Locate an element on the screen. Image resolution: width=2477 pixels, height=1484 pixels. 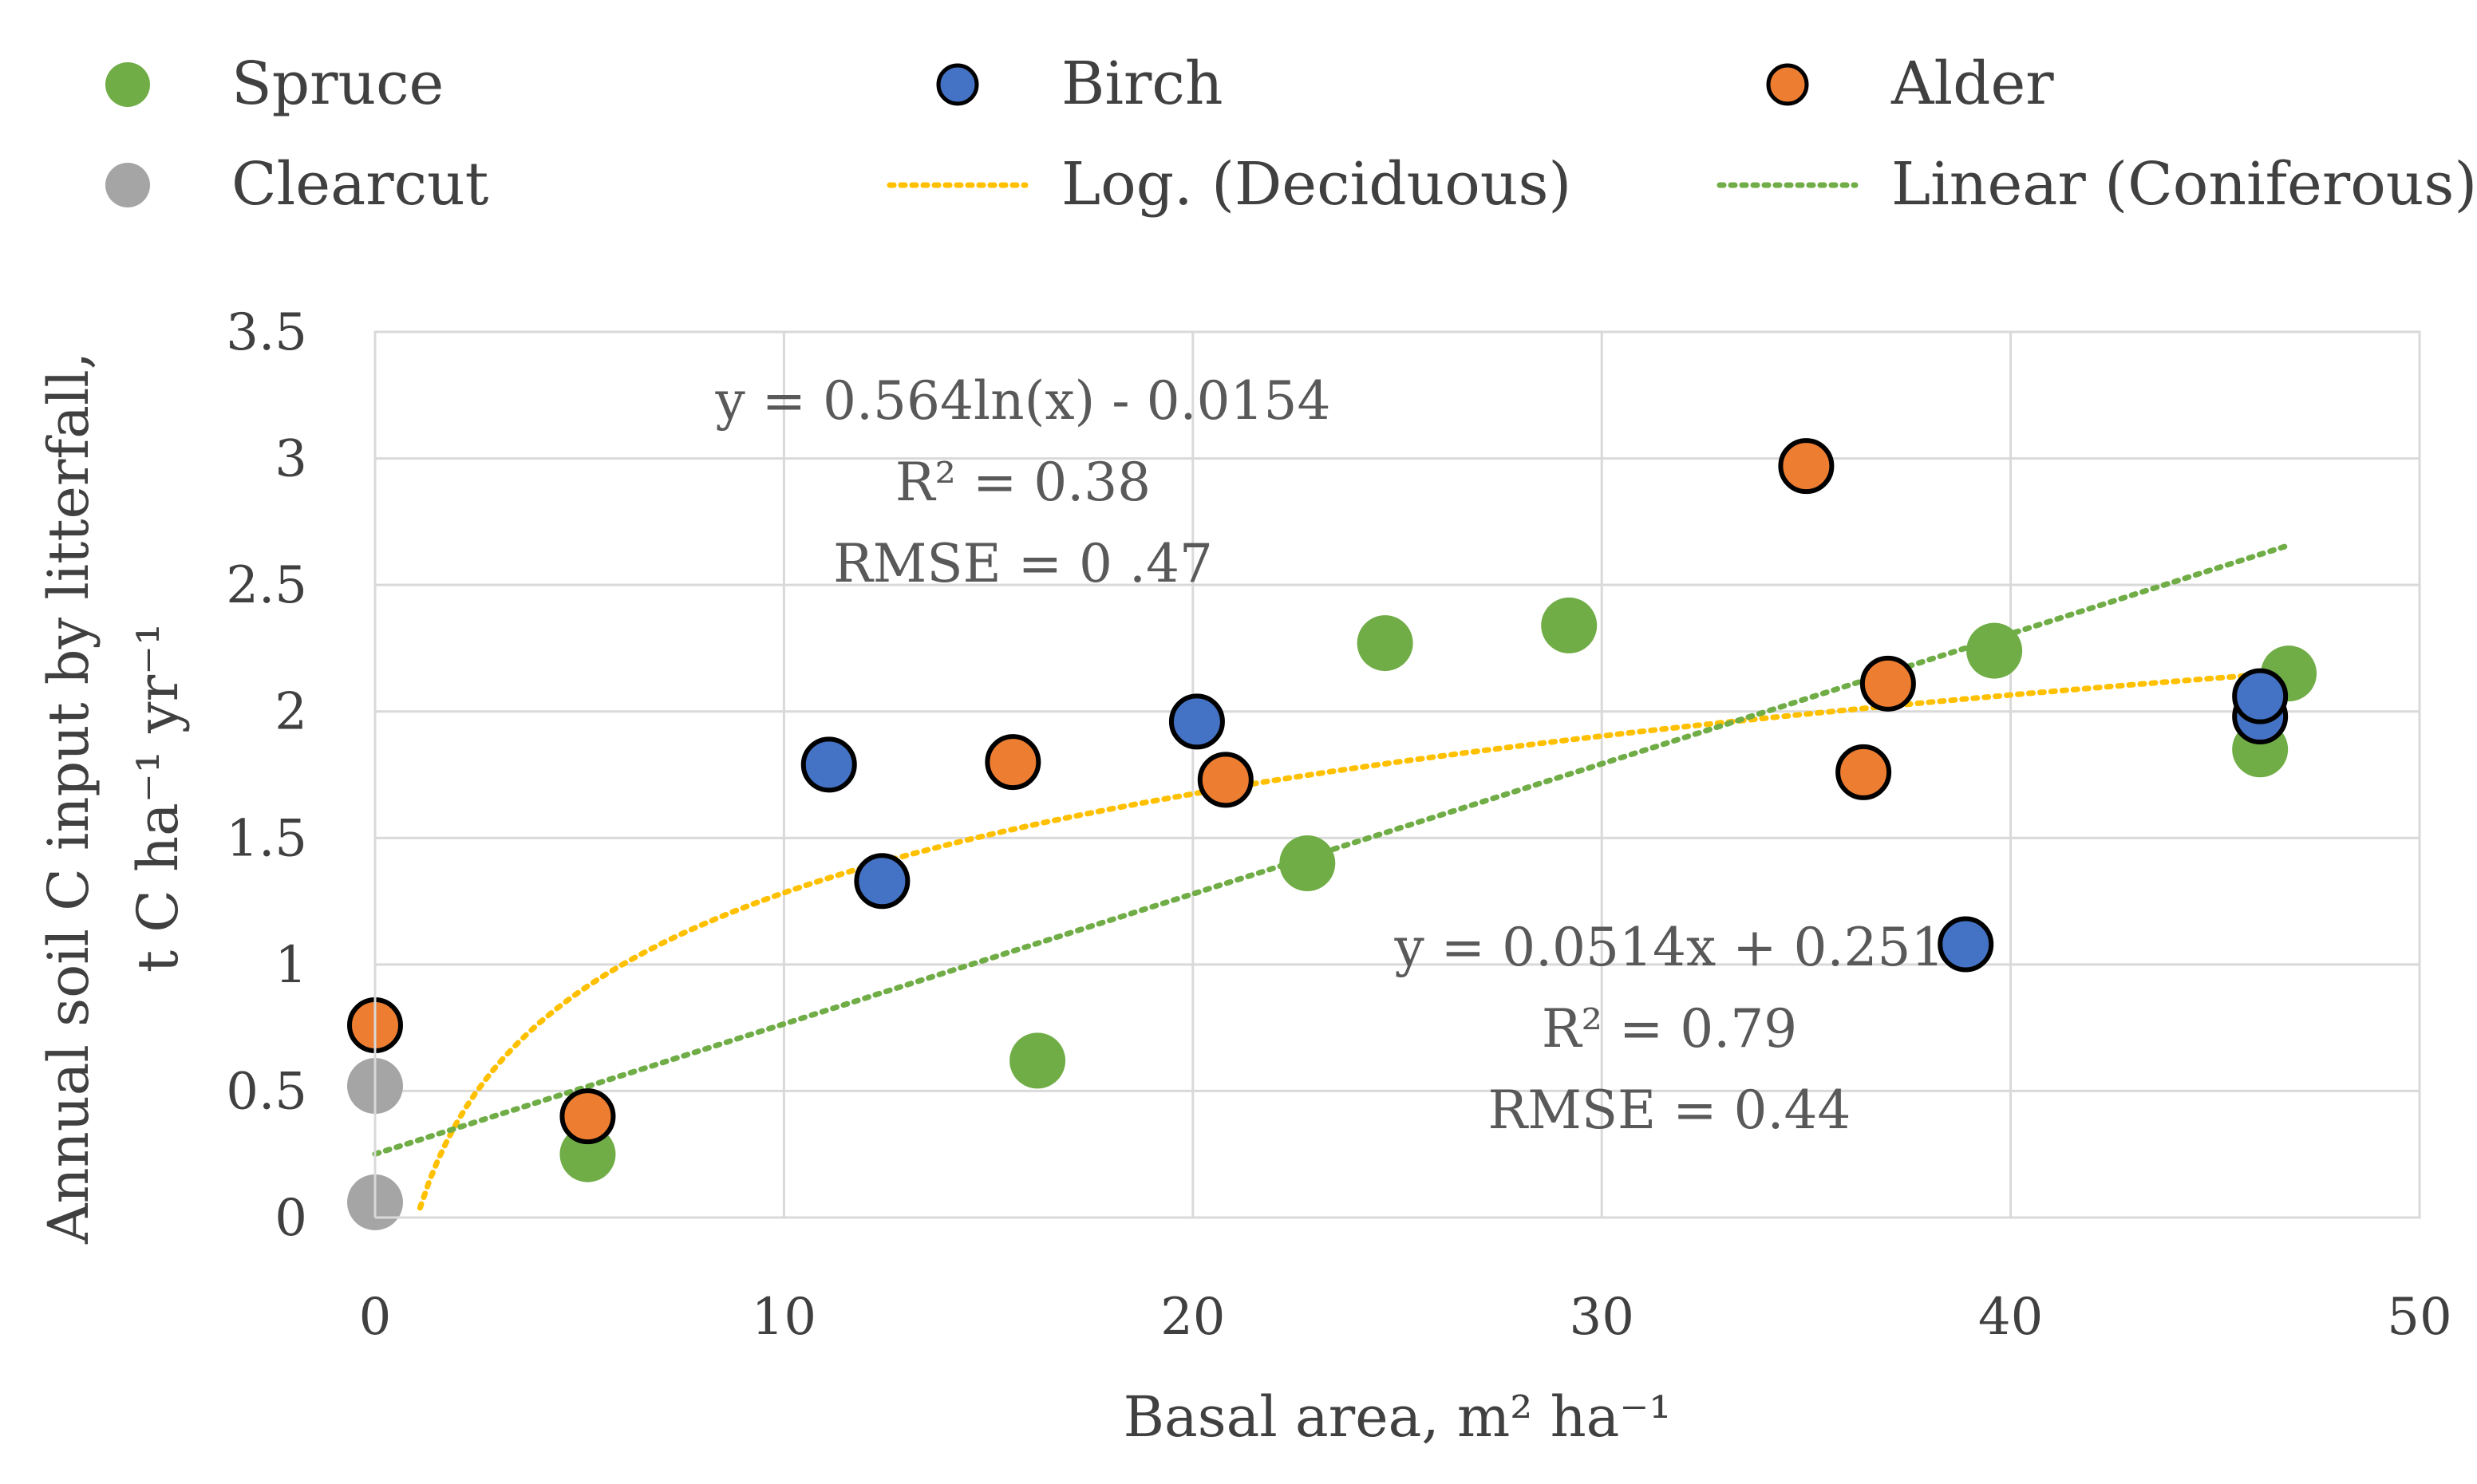
x-axis-title: Basal area, m² ha⁻¹ is located at coordinates (1398, 1417).